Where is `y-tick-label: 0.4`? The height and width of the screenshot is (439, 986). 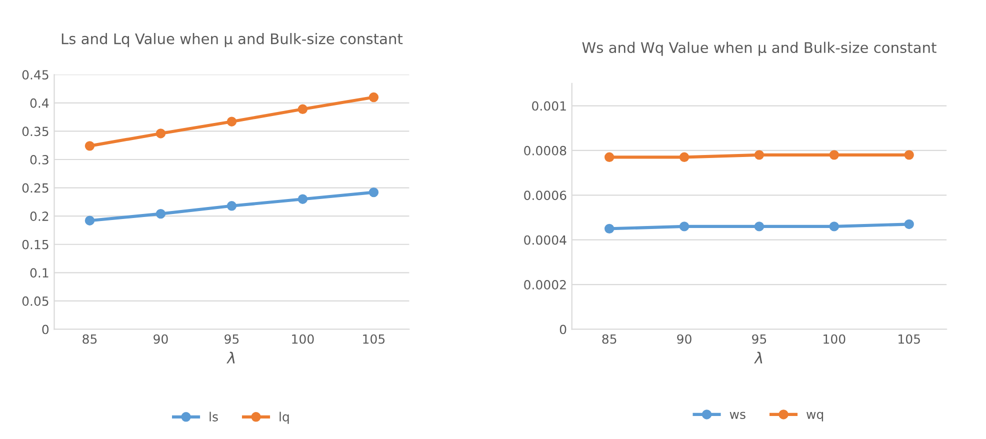
y-tick-label: 0.4 is located at coordinates (39, 103).